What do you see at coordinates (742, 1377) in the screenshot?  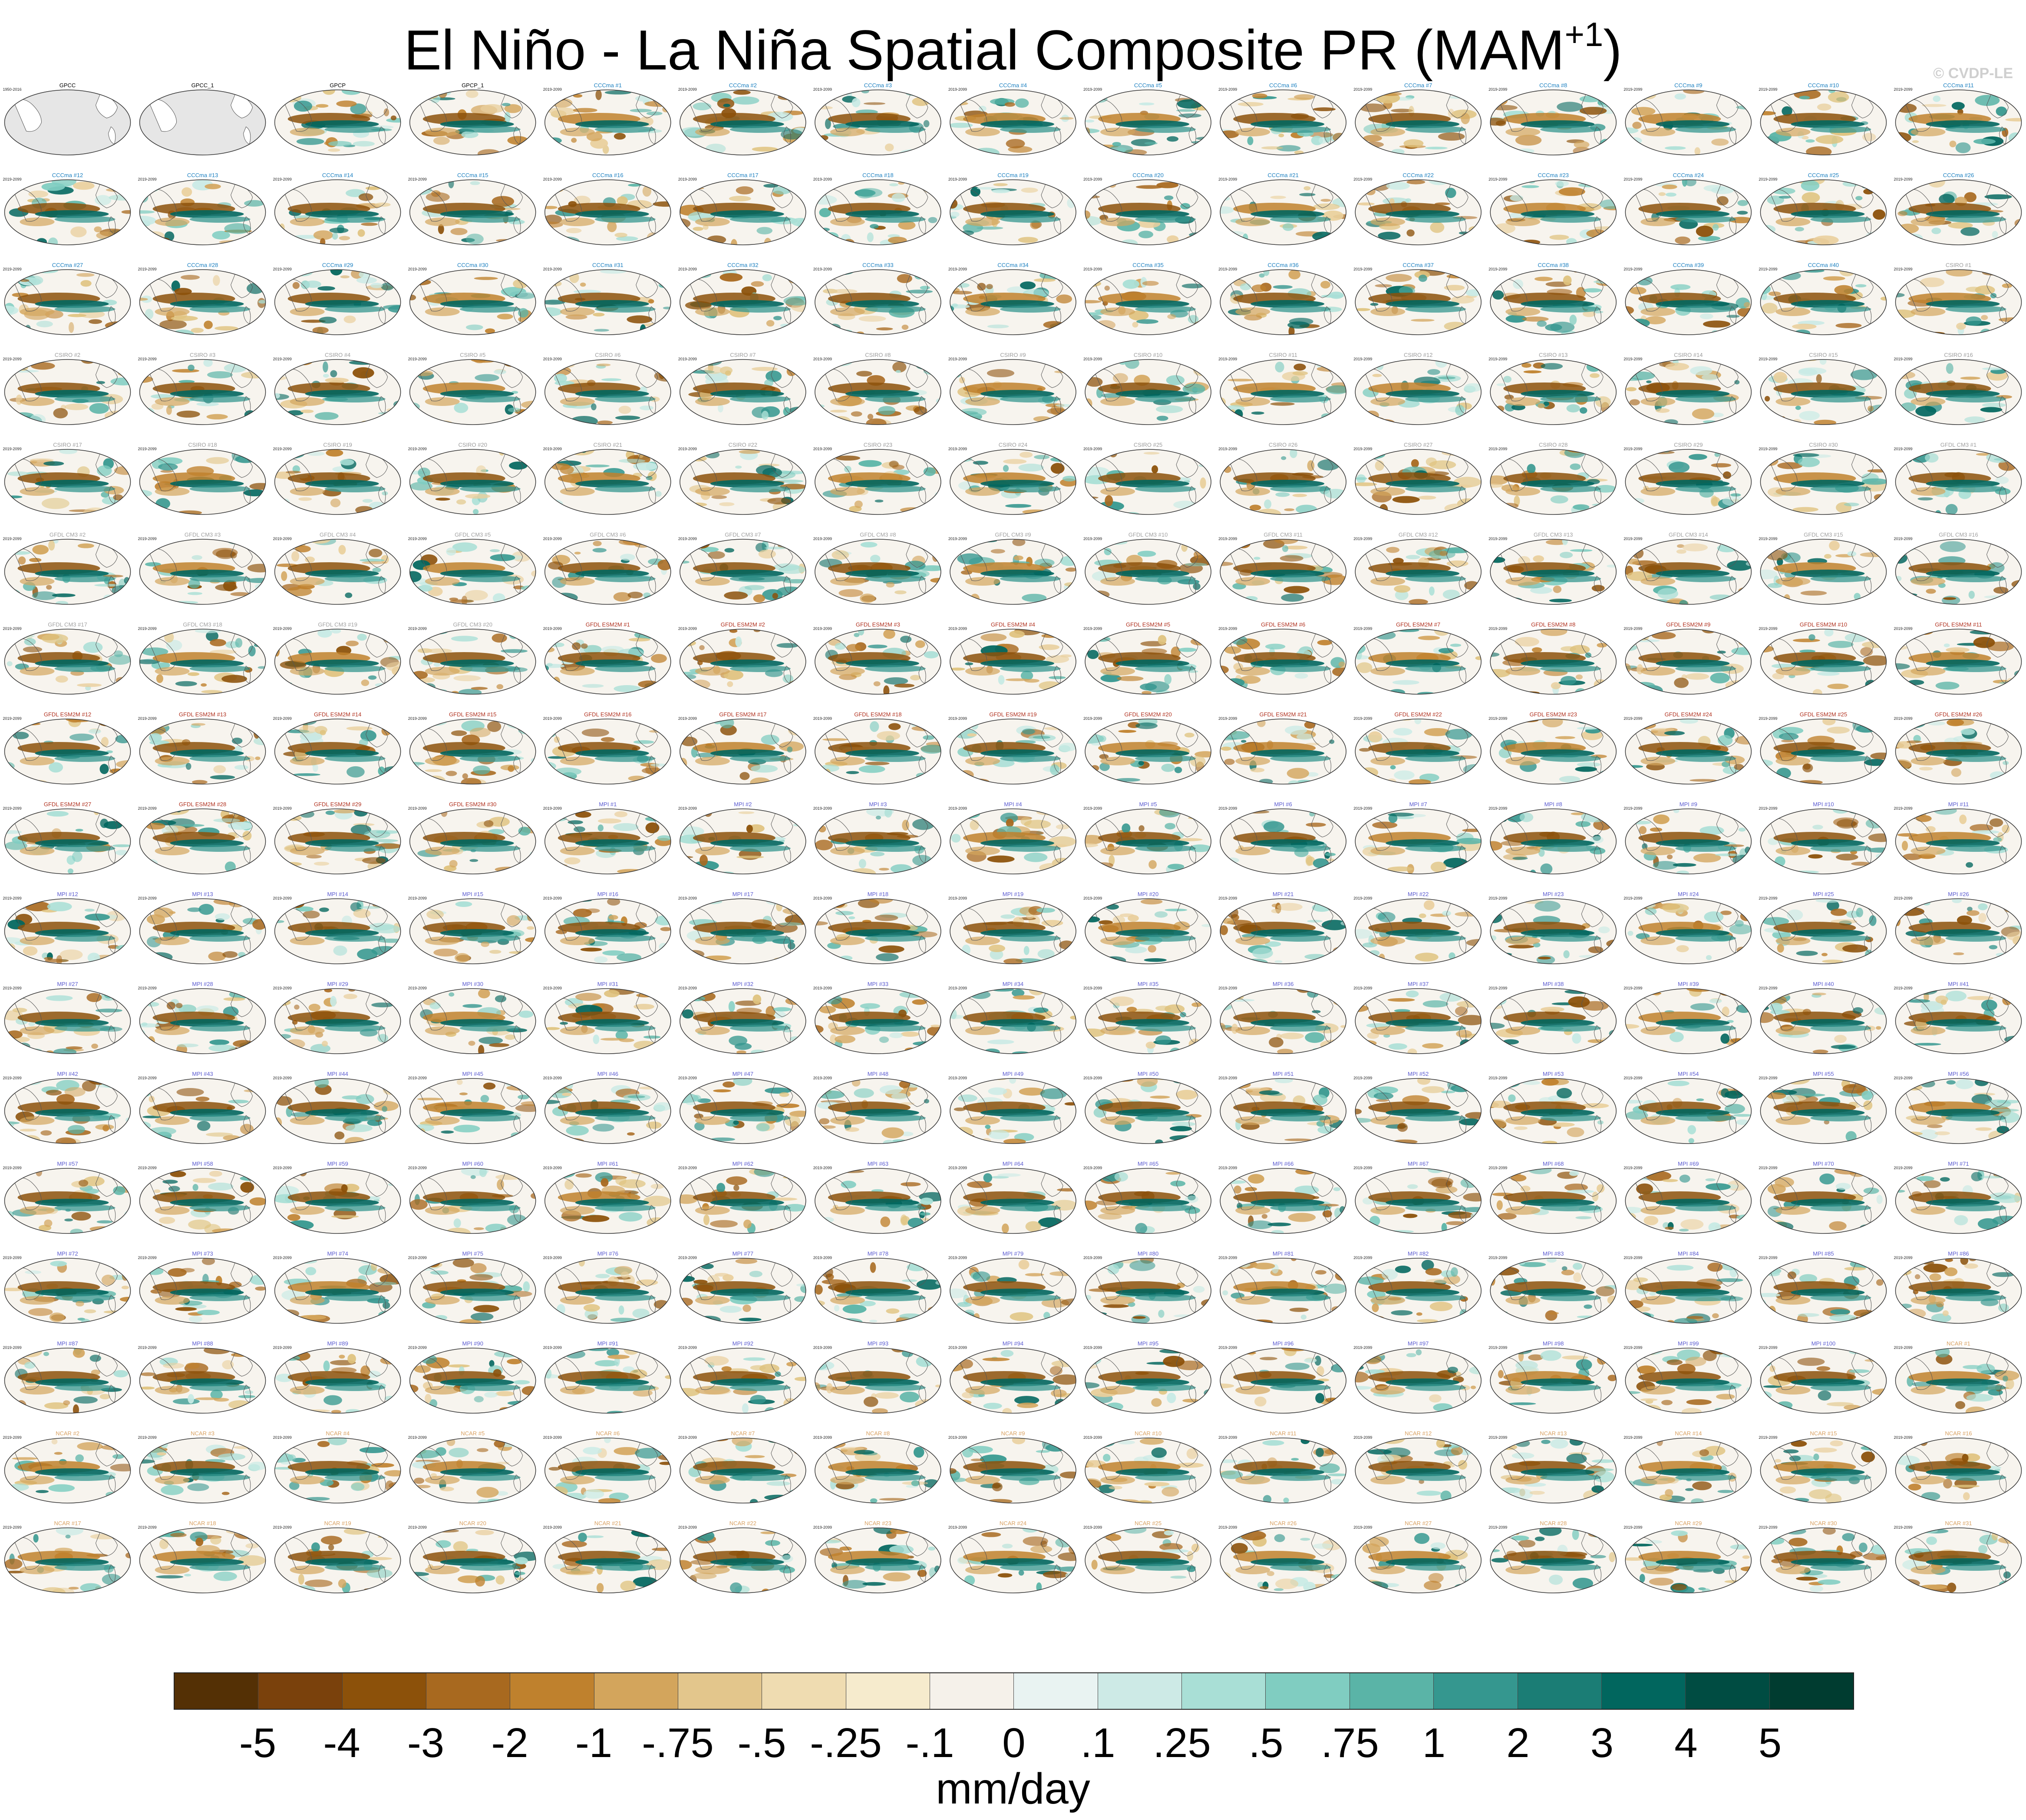 I see `map-panel: MPI #92 2019-2099` at bounding box center [742, 1377].